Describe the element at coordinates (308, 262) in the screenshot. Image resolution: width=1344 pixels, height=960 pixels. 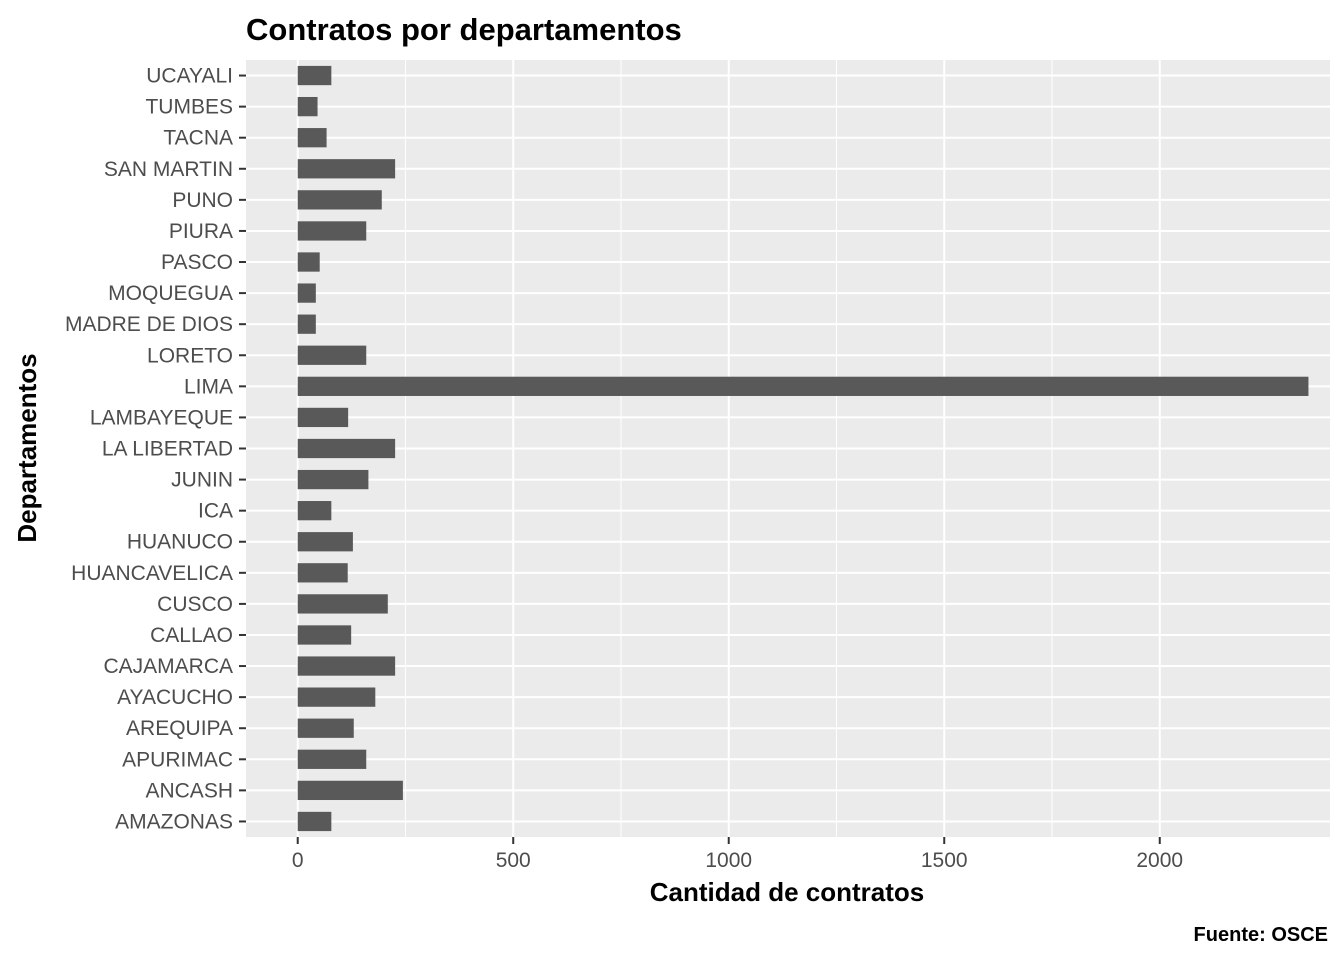
I see `bar-pasco` at that location.